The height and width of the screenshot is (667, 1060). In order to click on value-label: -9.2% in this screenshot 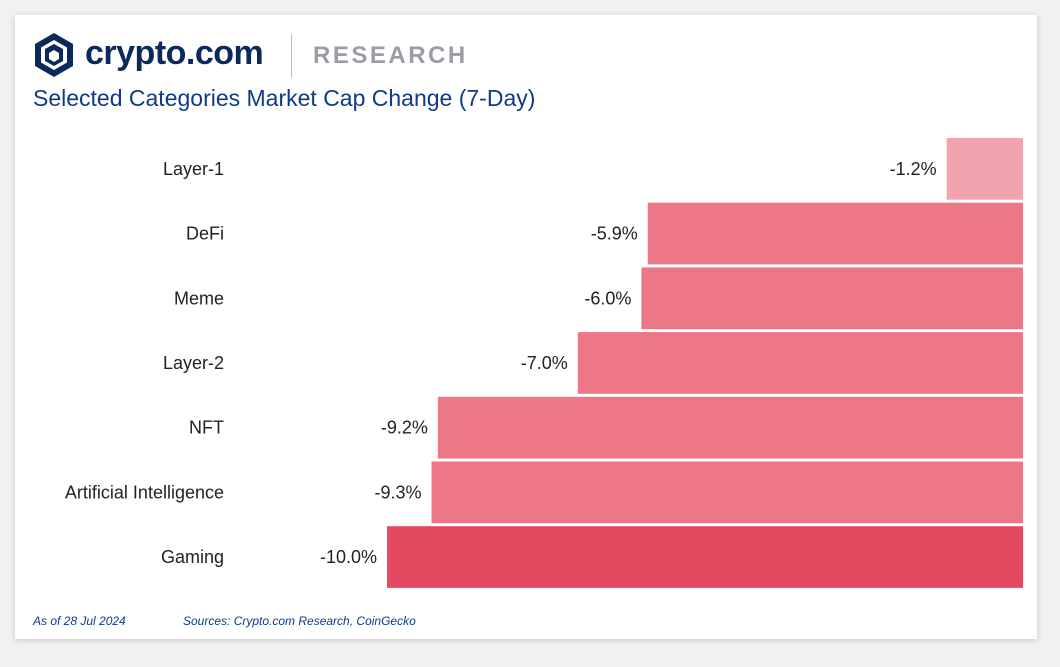, I will do `click(404, 428)`.